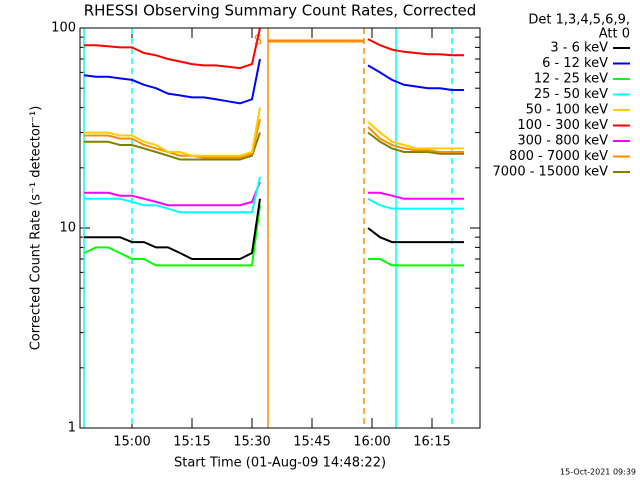 Image resolution: width=640 pixels, height=480 pixels. What do you see at coordinates (311, 442) in the screenshot?
I see `x-tick-label: 15:45` at bounding box center [311, 442].